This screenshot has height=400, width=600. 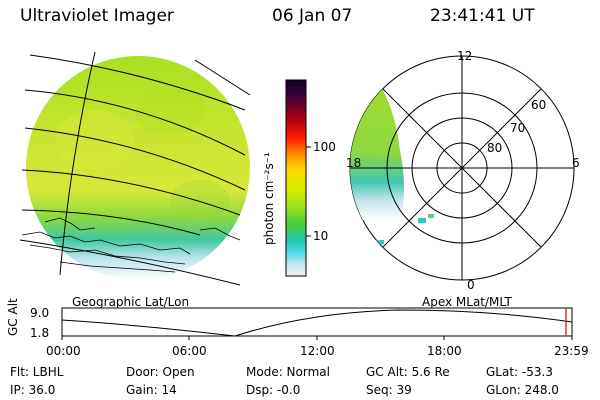 I want to click on altitude-timeline, so click(x=317, y=323).